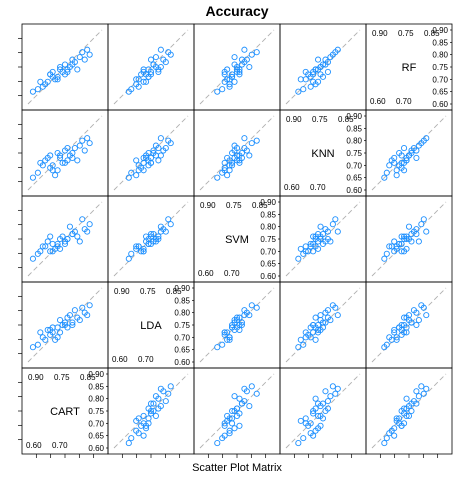 The image size is (474, 483). I want to click on tick-label-rf-0.70: 0.70, so click(440, 79).